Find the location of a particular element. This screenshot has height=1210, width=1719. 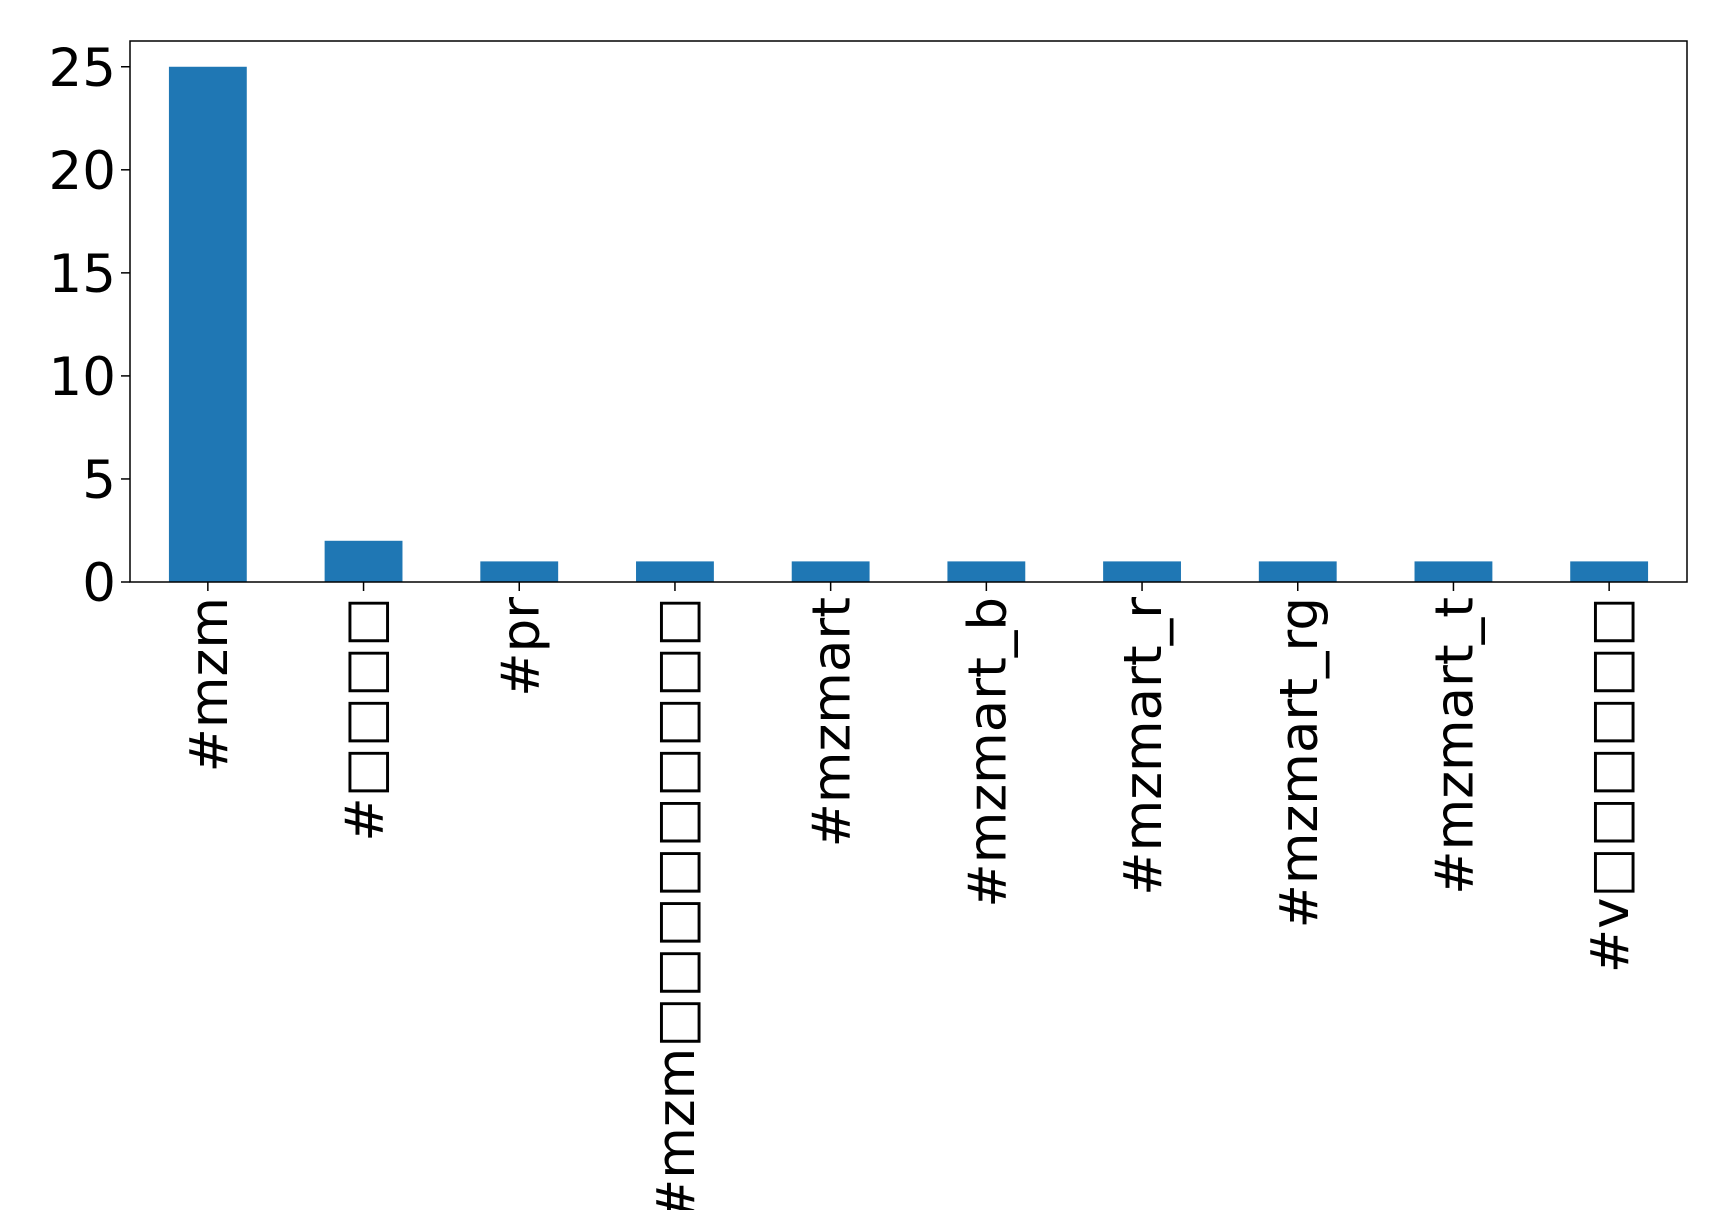

y-tick-label: 0 is located at coordinates (99, 583).